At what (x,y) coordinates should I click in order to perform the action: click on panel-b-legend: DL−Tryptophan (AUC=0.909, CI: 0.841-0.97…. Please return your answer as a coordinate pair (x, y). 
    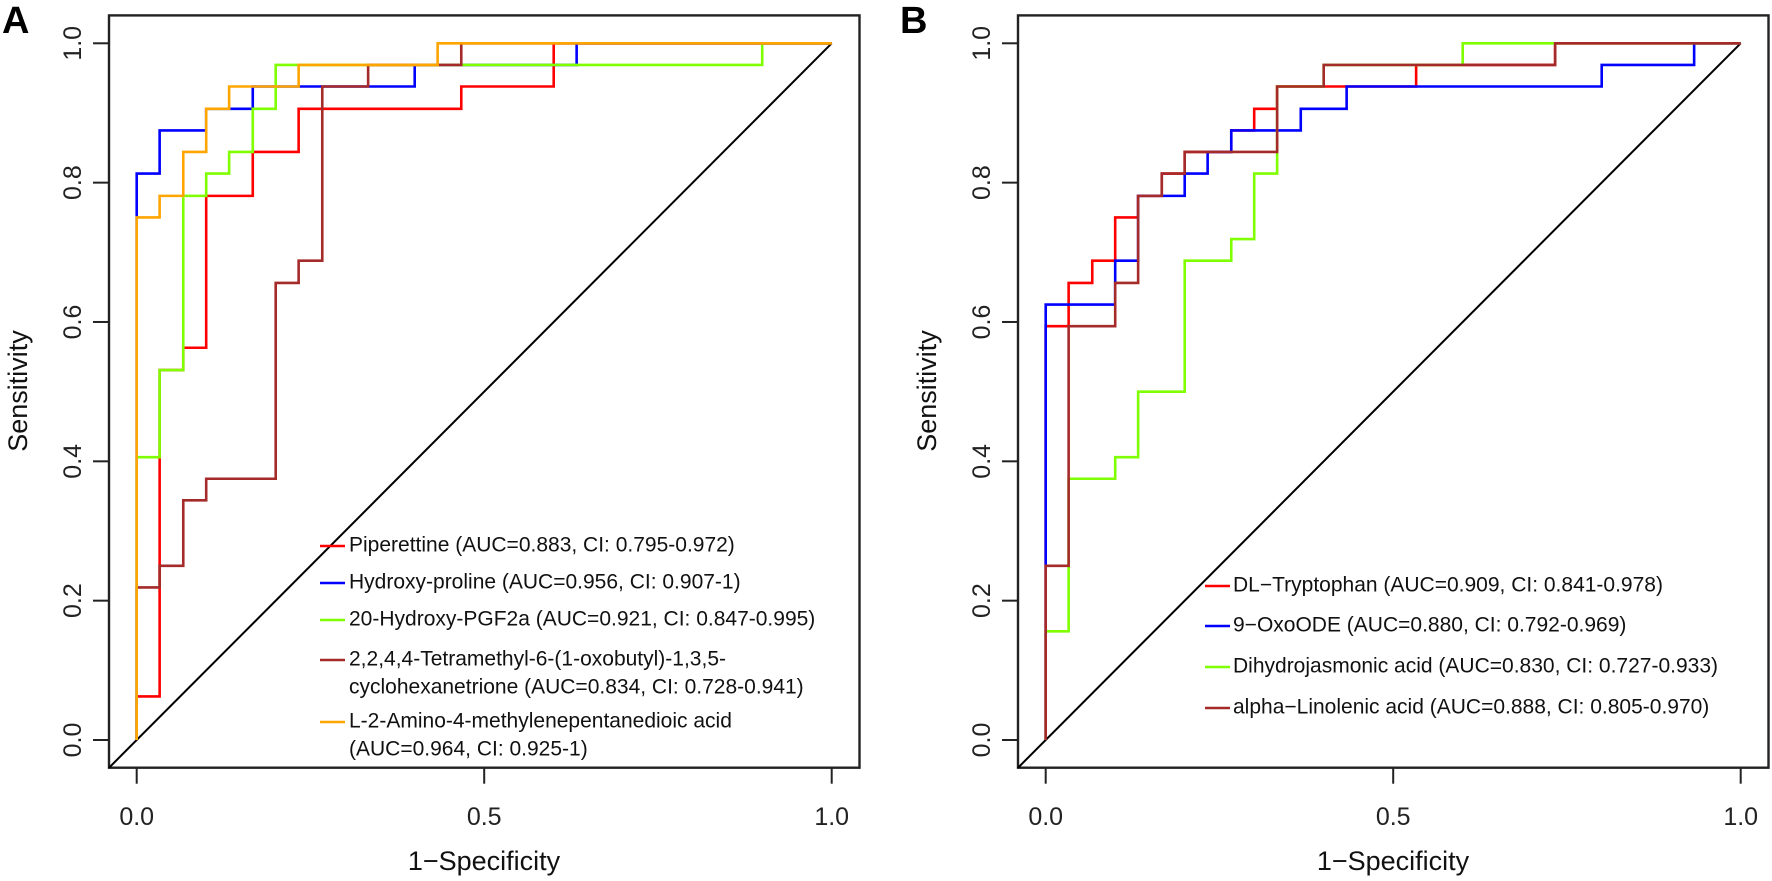
    Looking at the image, I should click on (1461, 646).